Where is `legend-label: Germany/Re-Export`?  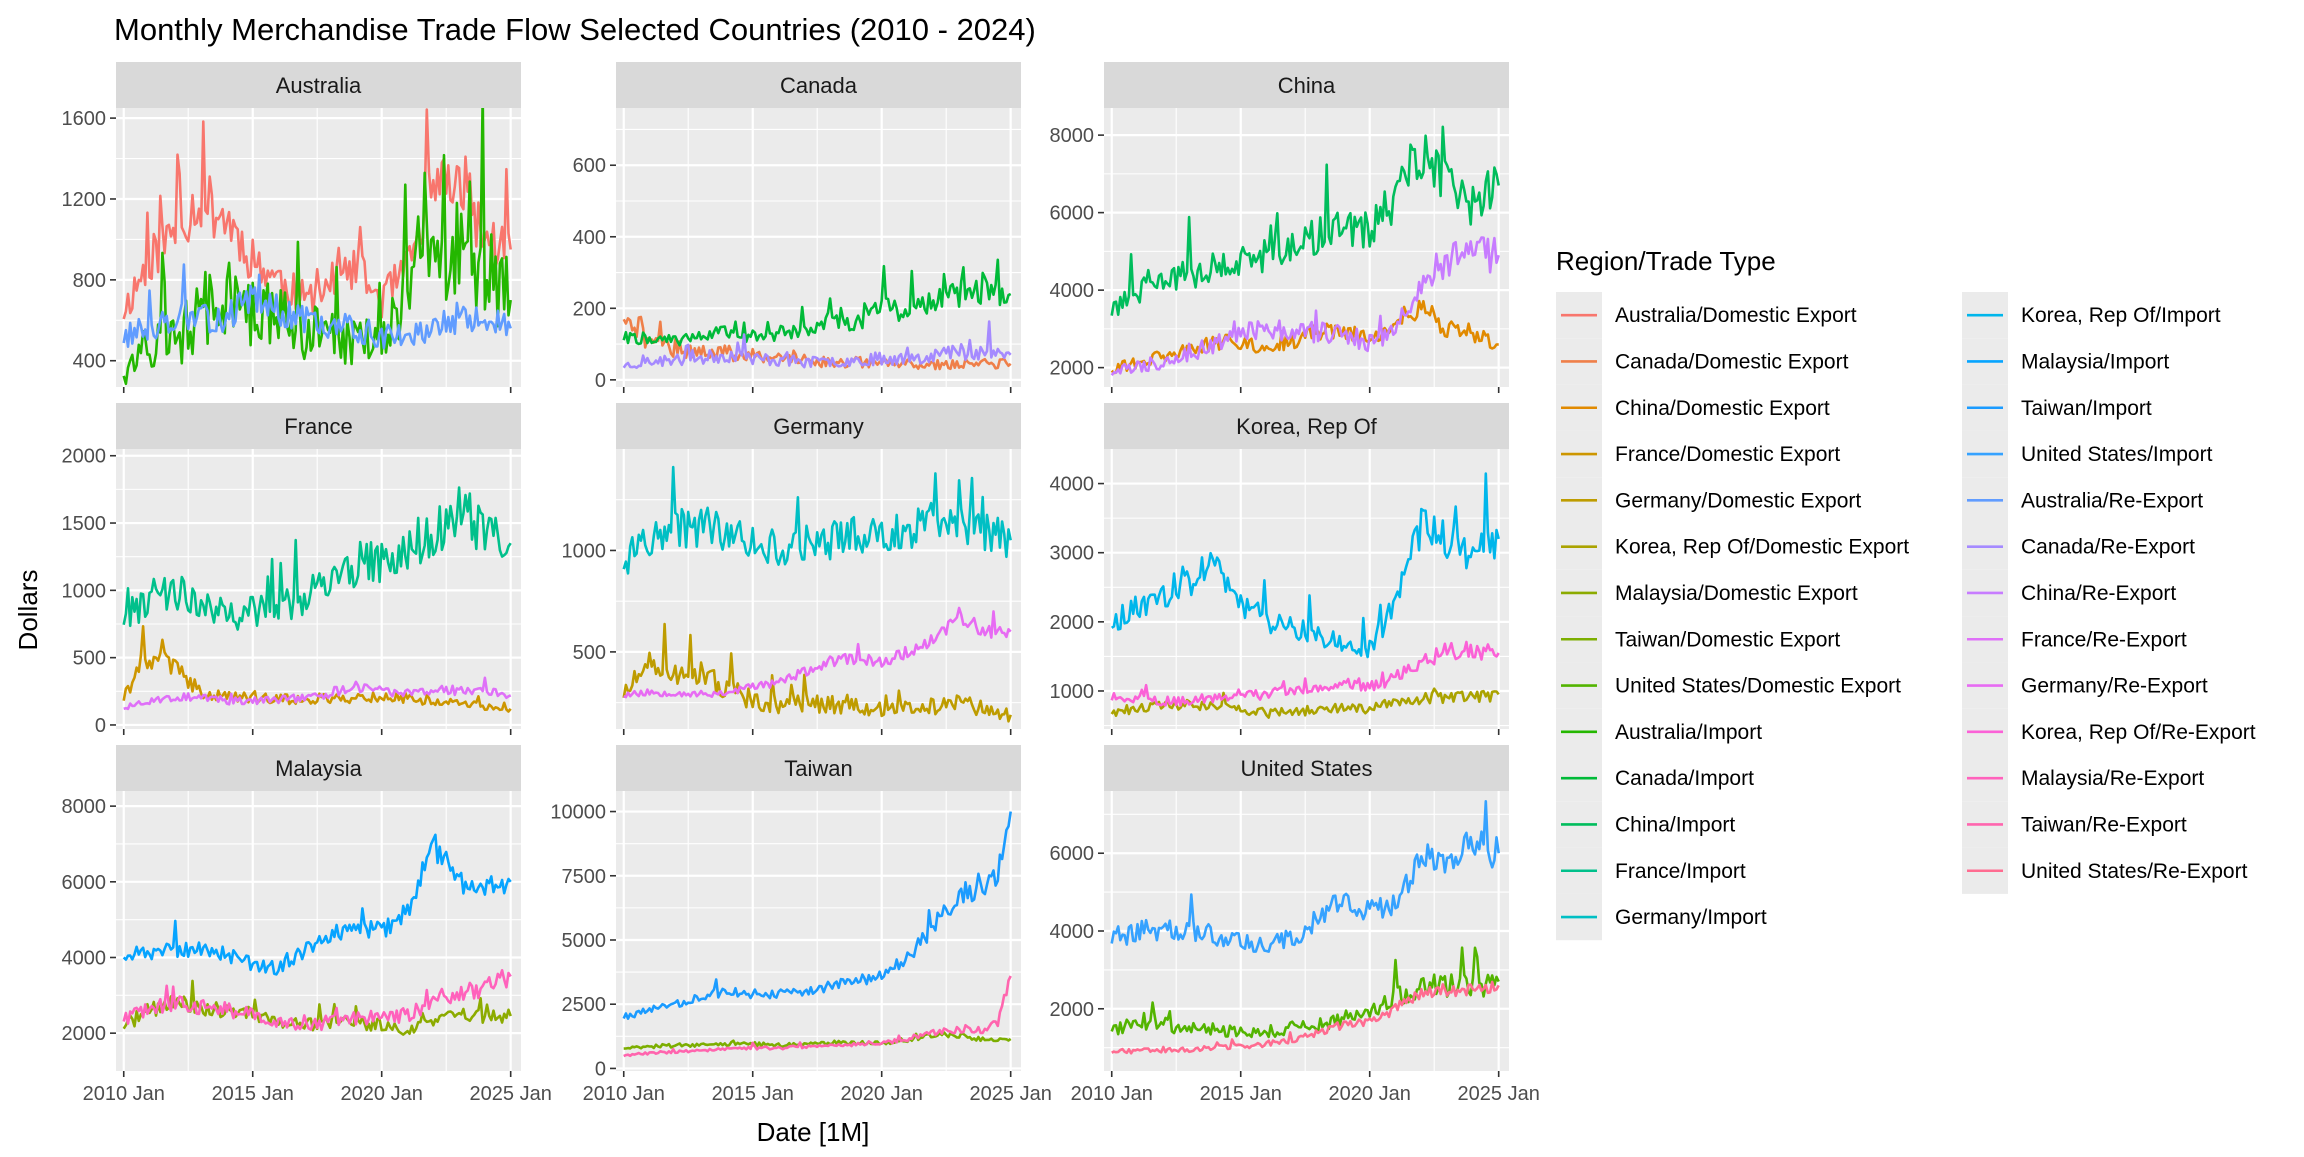
legend-label: Germany/Re-Export is located at coordinates (2114, 686).